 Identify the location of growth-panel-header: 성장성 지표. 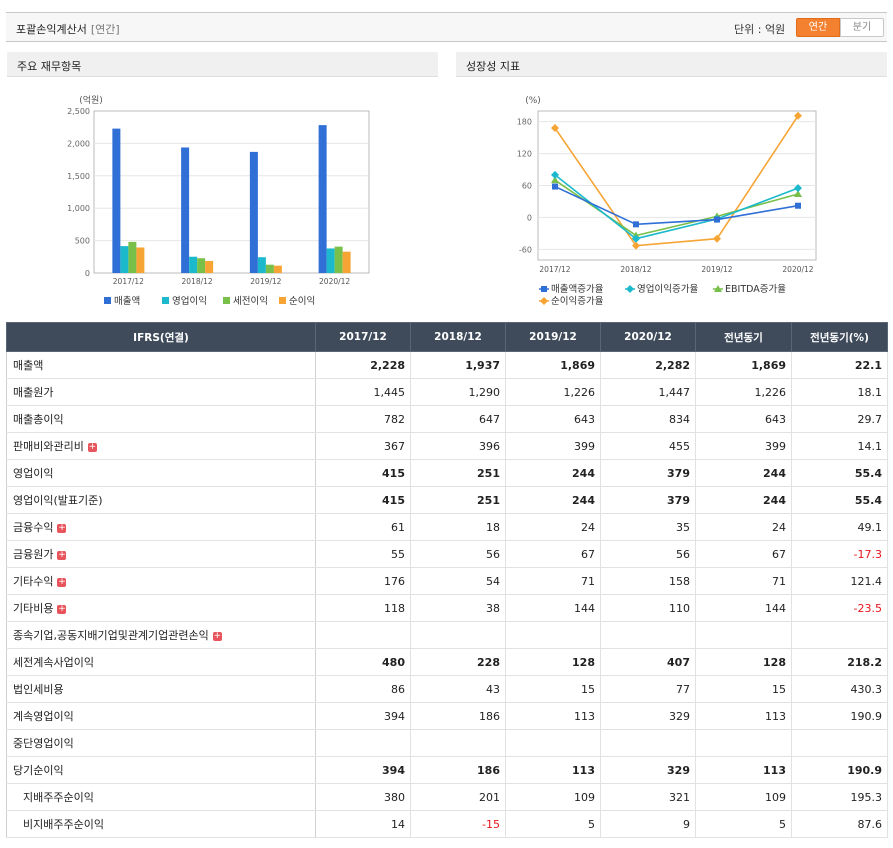
(671, 64).